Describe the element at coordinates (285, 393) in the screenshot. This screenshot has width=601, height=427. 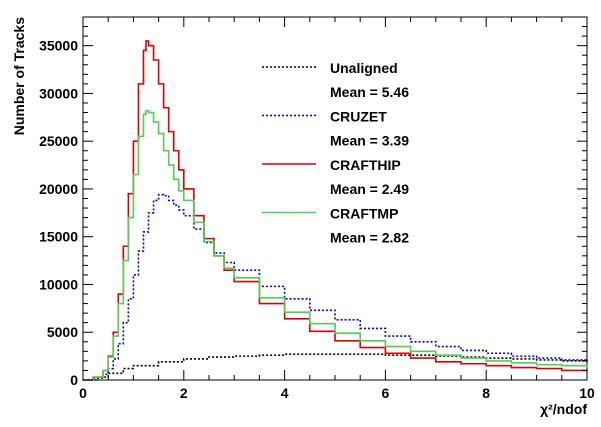
I see `x-tick-label: 4` at that location.